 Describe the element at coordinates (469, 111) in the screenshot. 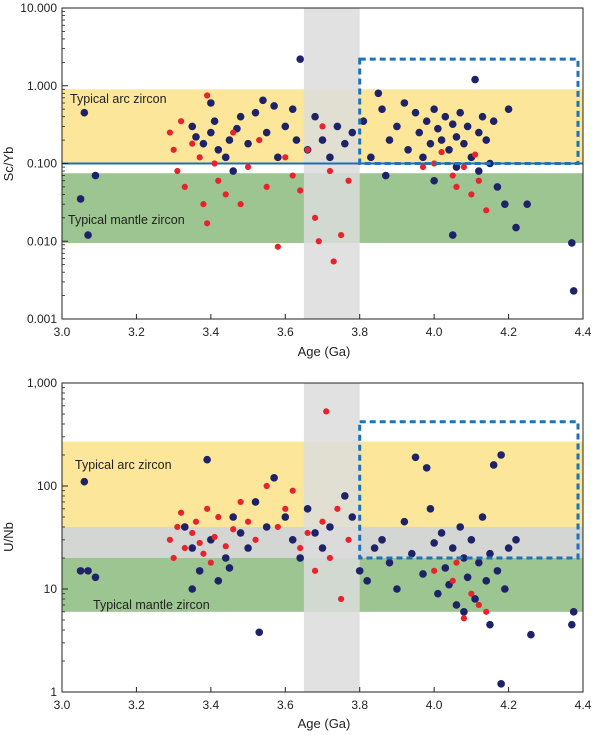

I see `dashed-highlight-box` at that location.